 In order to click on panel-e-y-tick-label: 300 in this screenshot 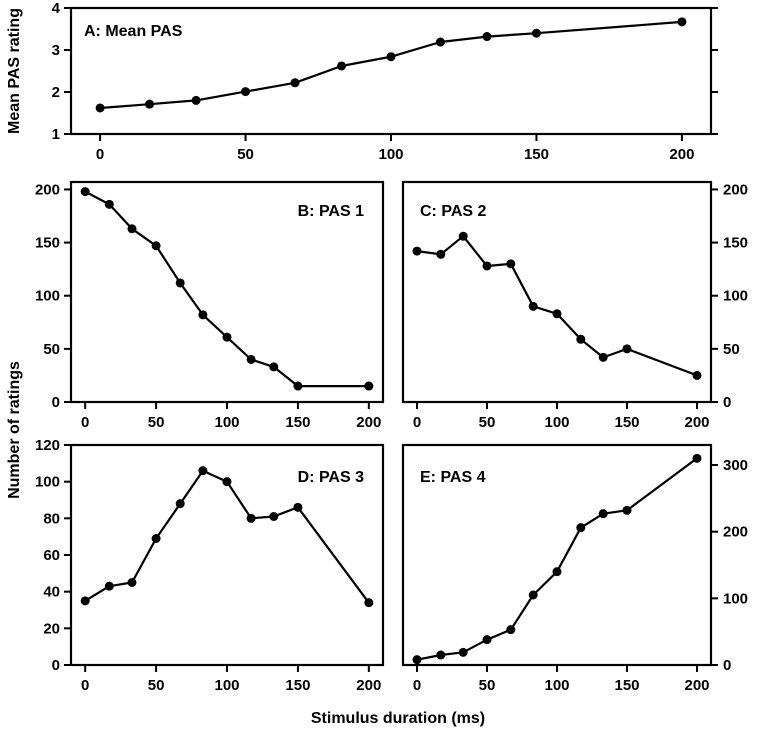, I will do `click(735, 465)`.